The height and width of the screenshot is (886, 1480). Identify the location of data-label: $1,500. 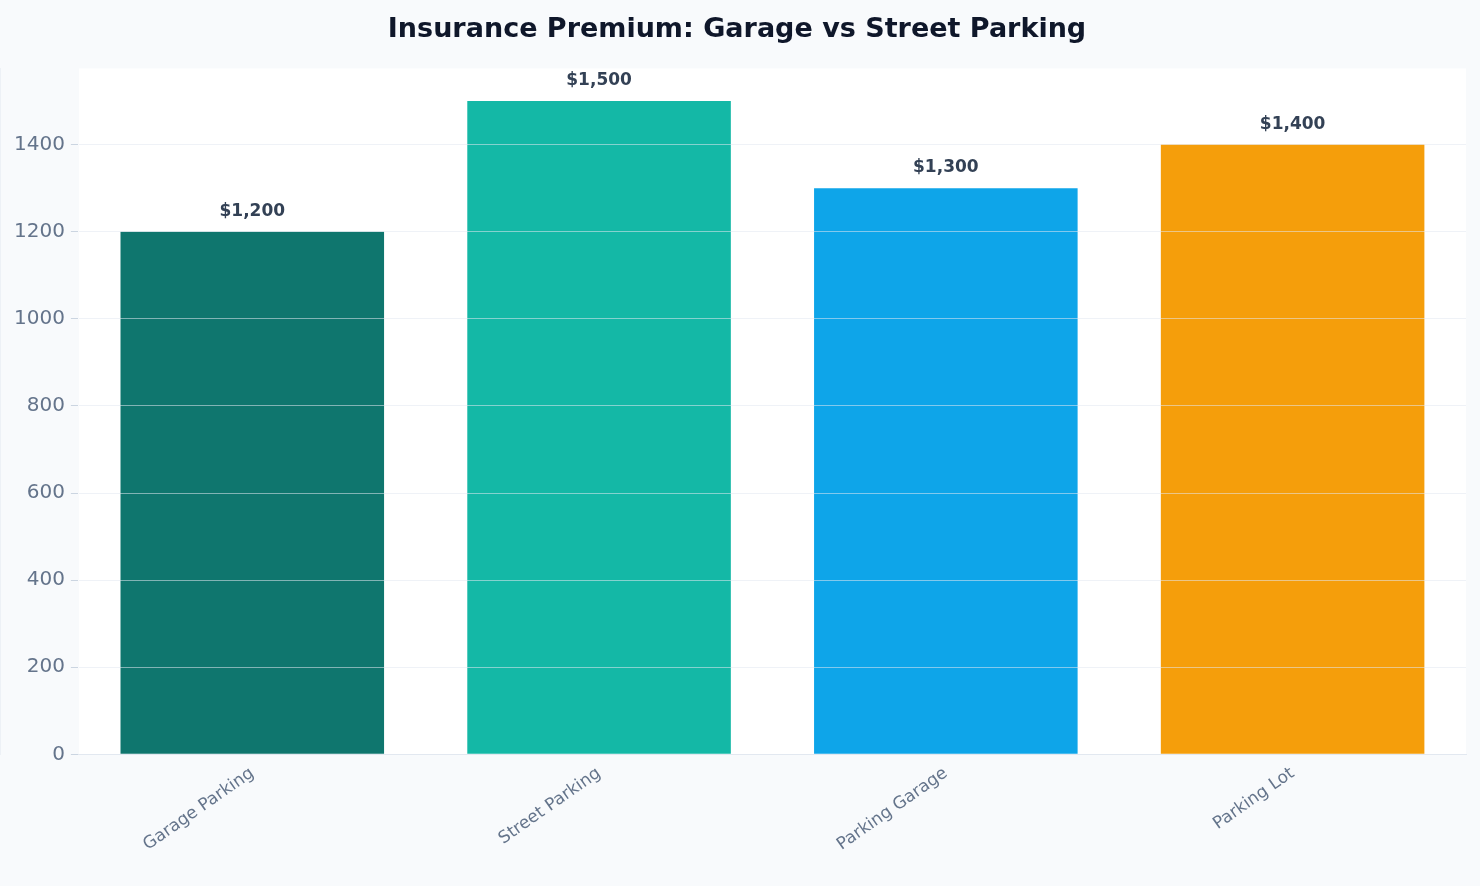
(599, 78).